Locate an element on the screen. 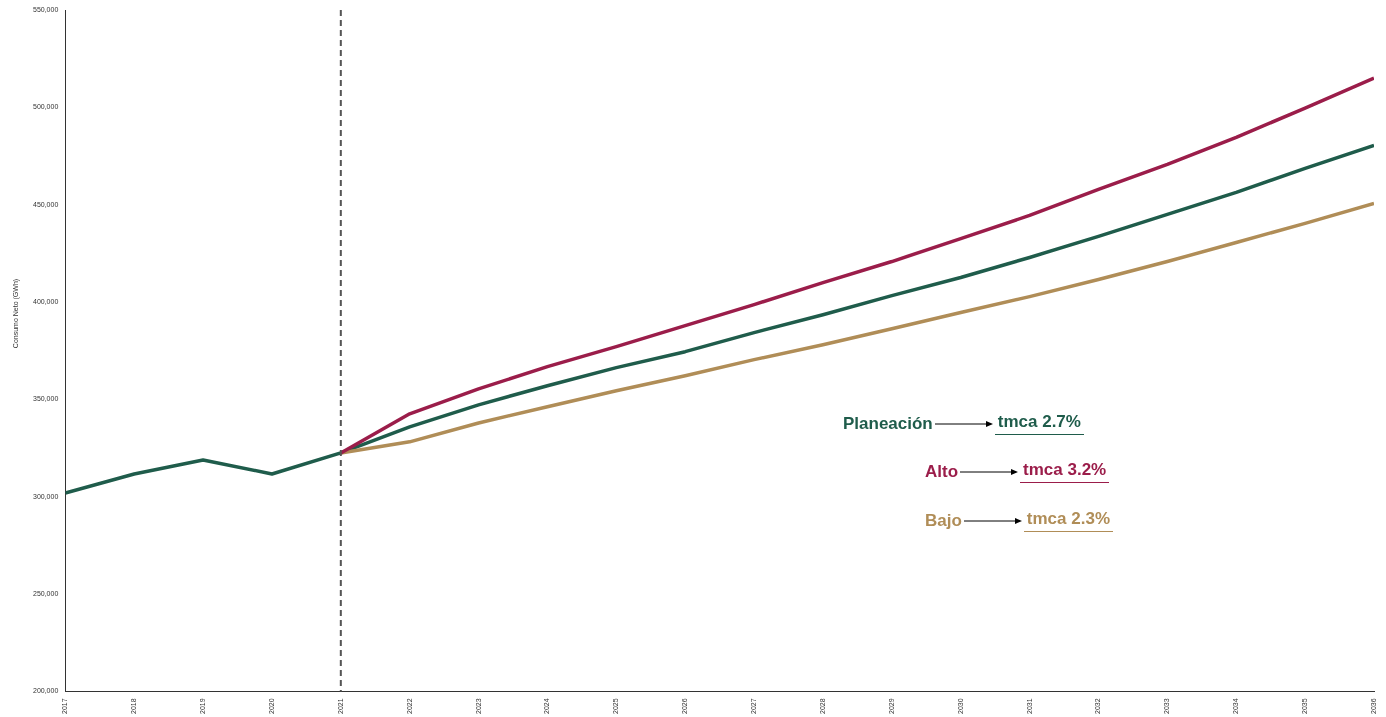 The image size is (1386, 717). annotation: tmca 2.3% is located at coordinates (1068, 520).